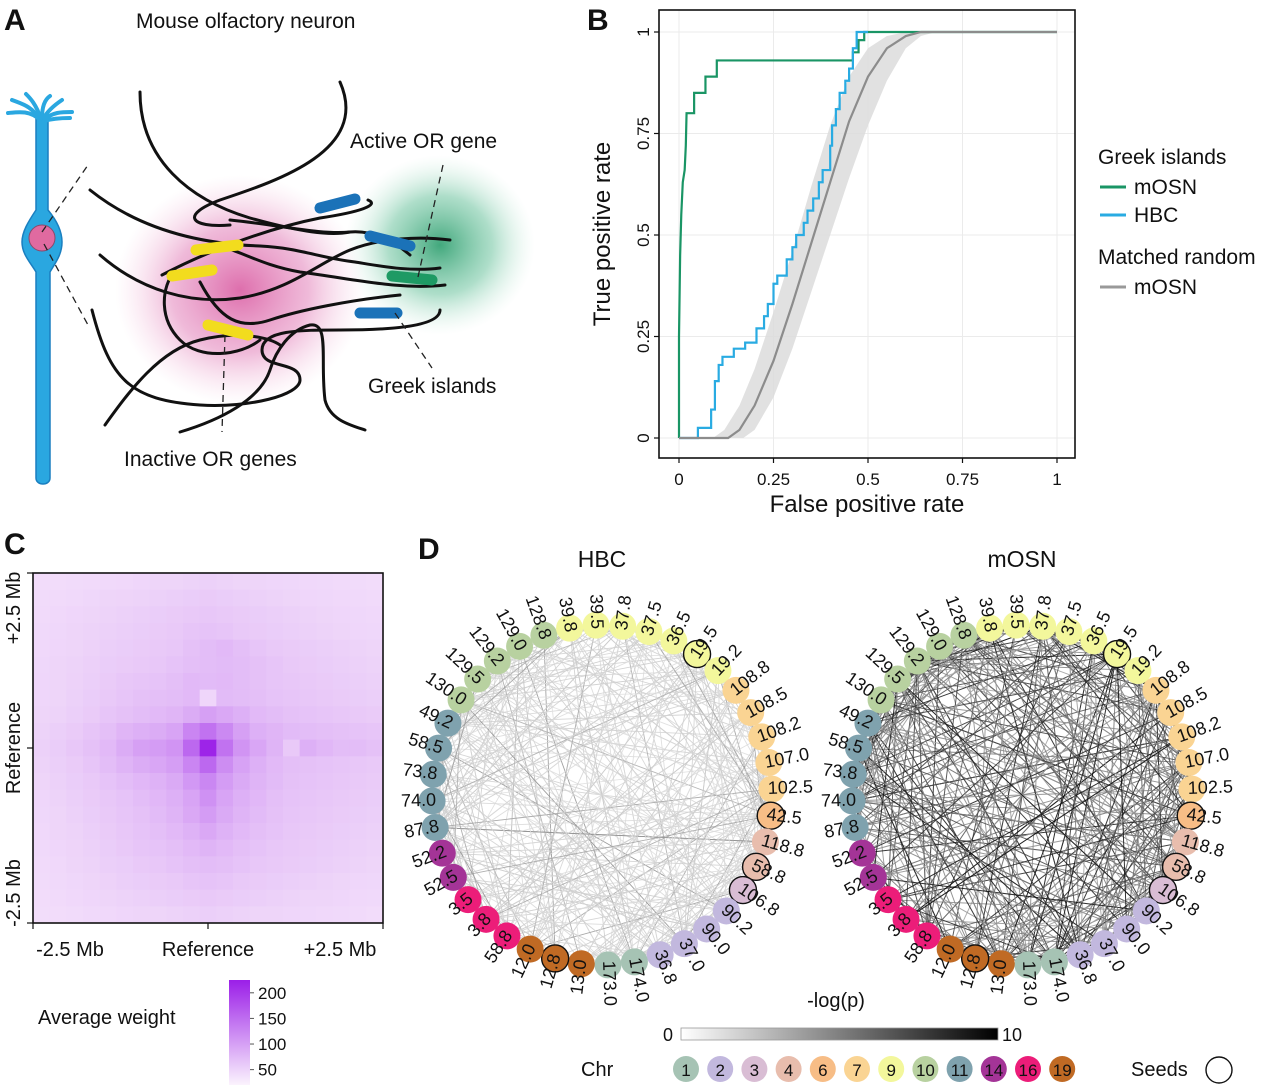  I want to click on edge-colorbar-max-label: 10, so click(1012, 1035).